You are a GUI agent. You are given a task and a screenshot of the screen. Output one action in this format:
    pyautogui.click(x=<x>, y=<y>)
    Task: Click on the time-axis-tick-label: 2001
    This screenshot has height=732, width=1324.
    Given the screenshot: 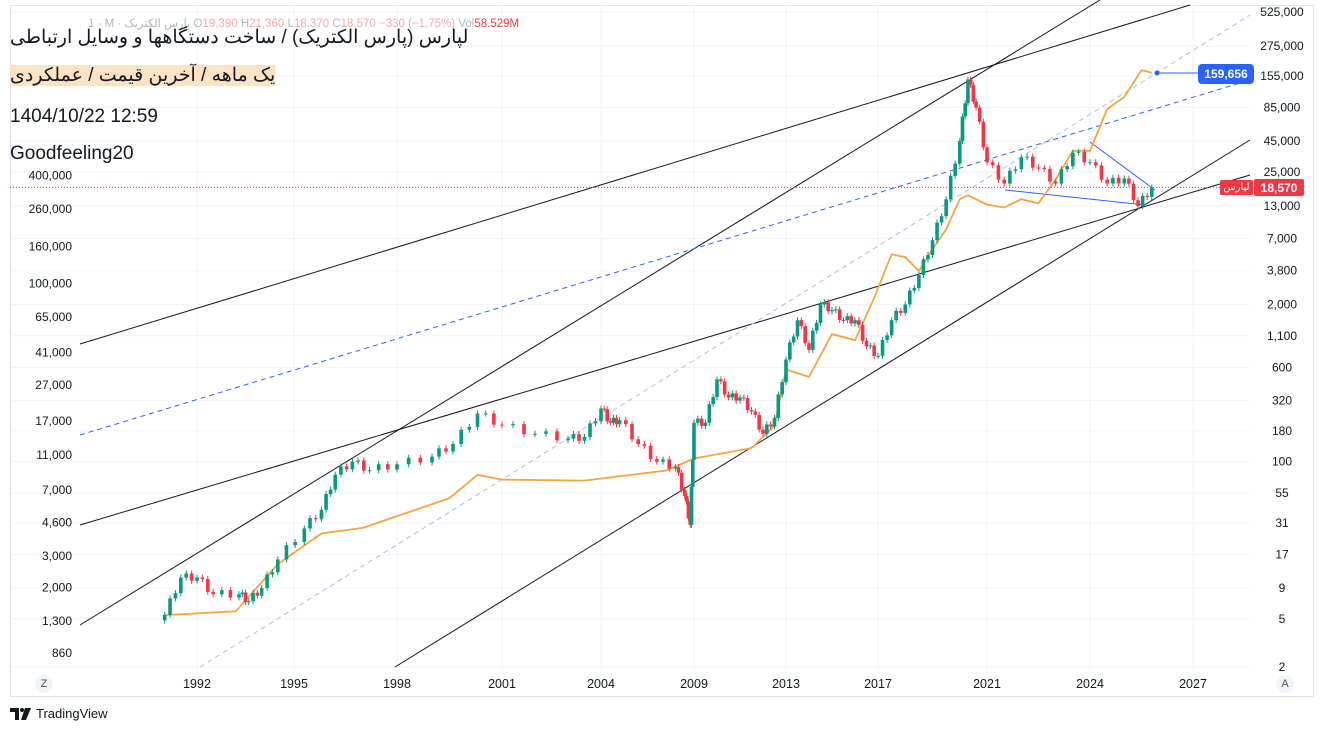 What is the action you would take?
    pyautogui.click(x=502, y=684)
    